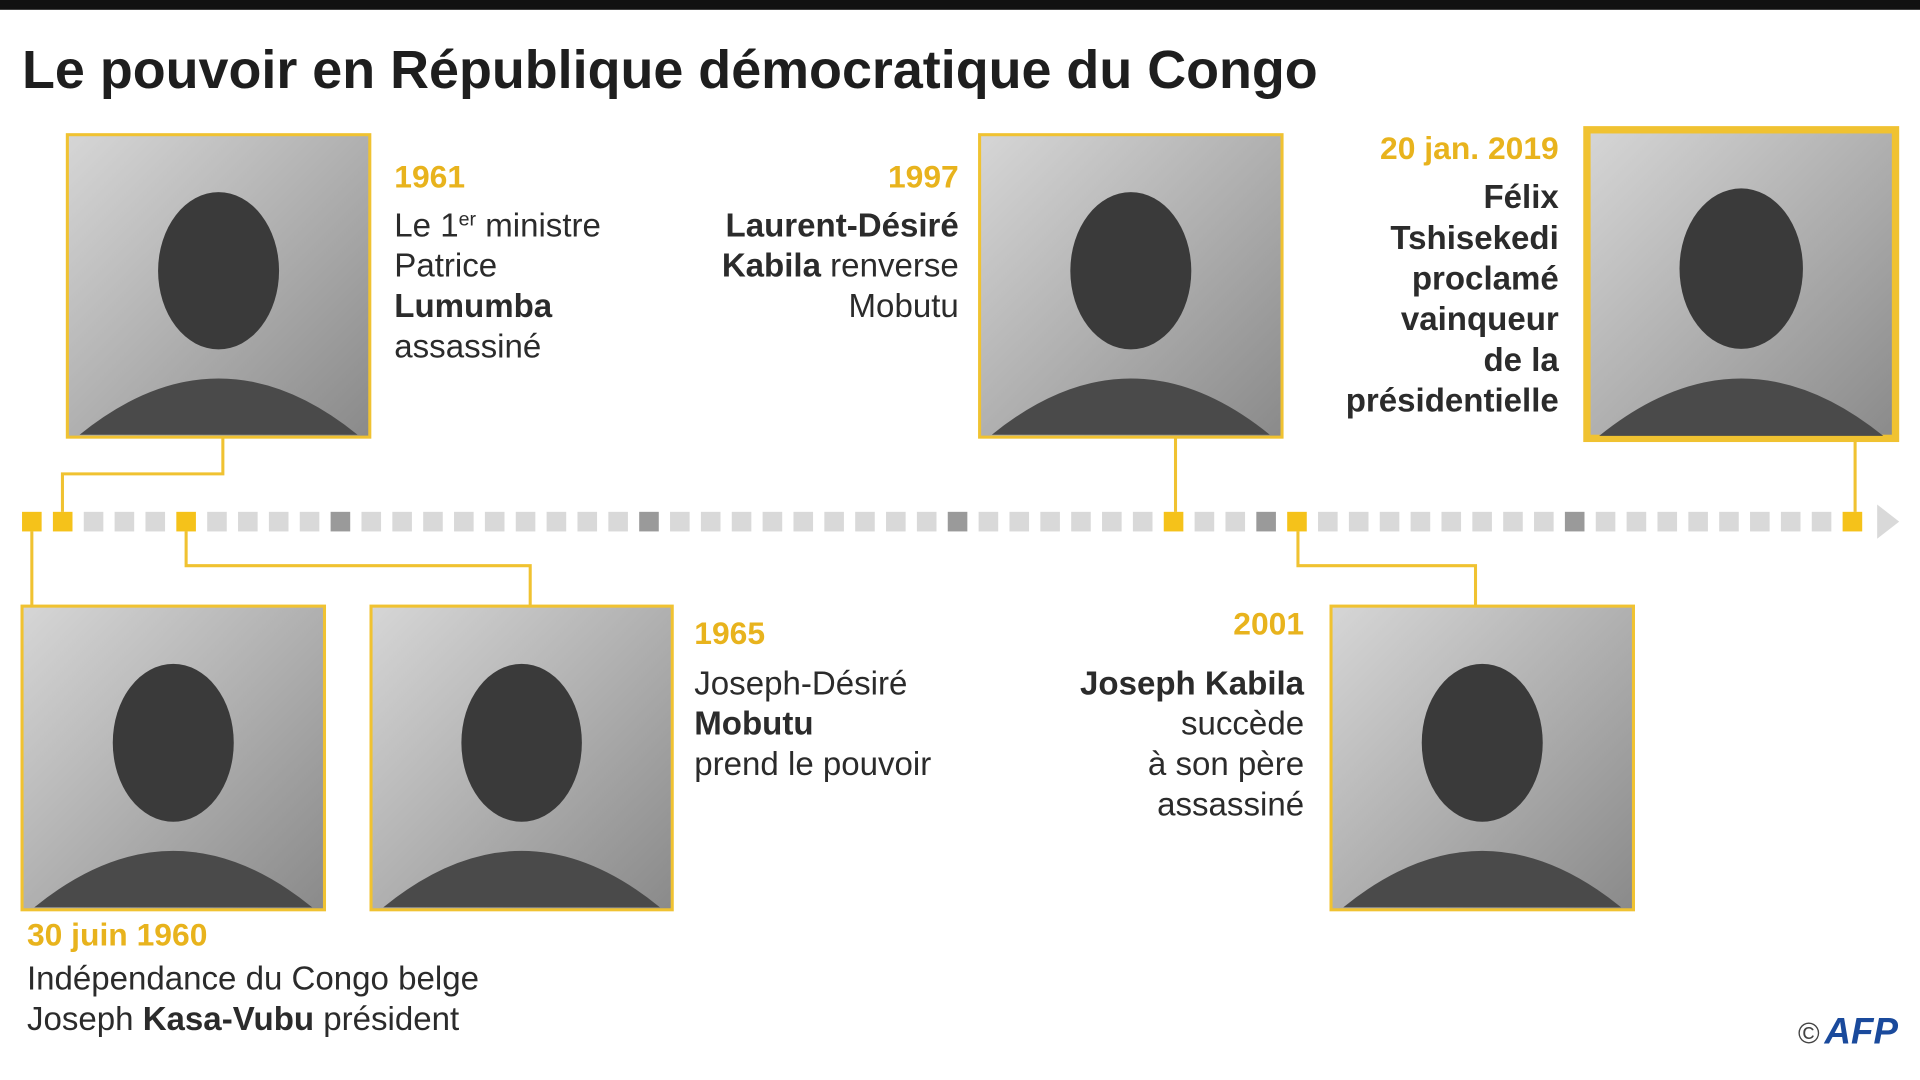 This screenshot has width=1920, height=1080. What do you see at coordinates (842, 225) in the screenshot?
I see `text-run: Laurent-Désiré` at bounding box center [842, 225].